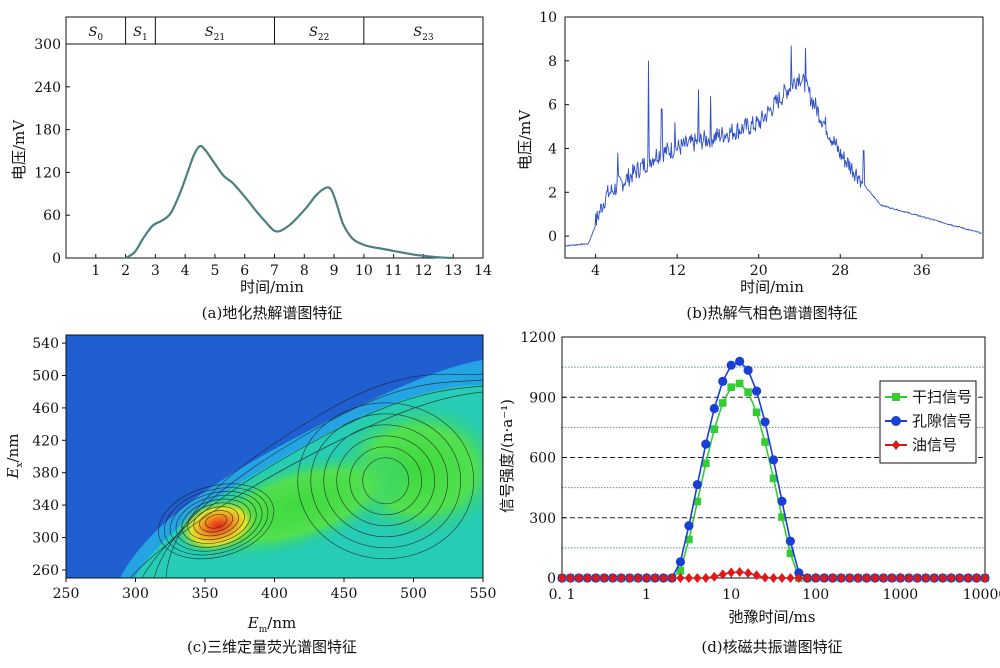 This screenshot has height=668, width=1000. I want to click on x-axis-label: 时间/min, so click(272, 287).